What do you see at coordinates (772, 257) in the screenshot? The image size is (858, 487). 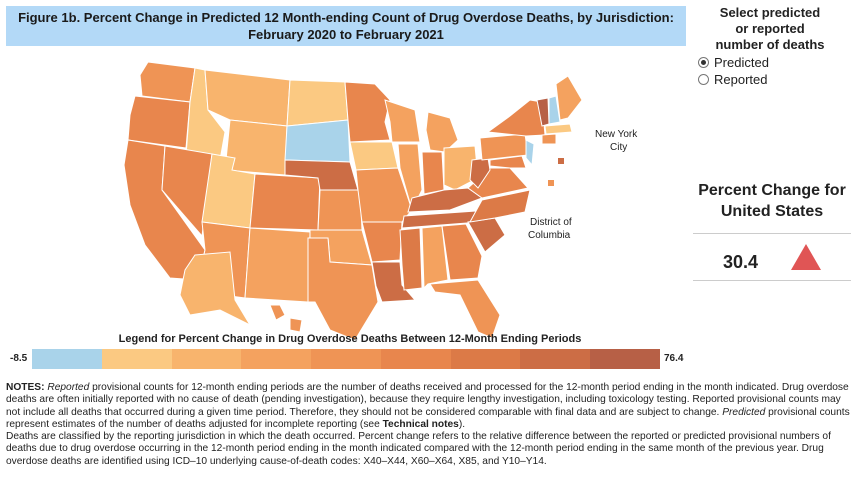 I see `us-percent-change-box: 30.4` at bounding box center [772, 257].